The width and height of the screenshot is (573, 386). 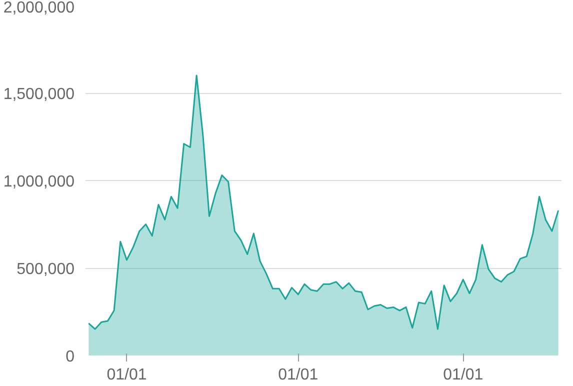 What do you see at coordinates (39, 8) in the screenshot?
I see `y-tick-label: 2,000,000` at bounding box center [39, 8].